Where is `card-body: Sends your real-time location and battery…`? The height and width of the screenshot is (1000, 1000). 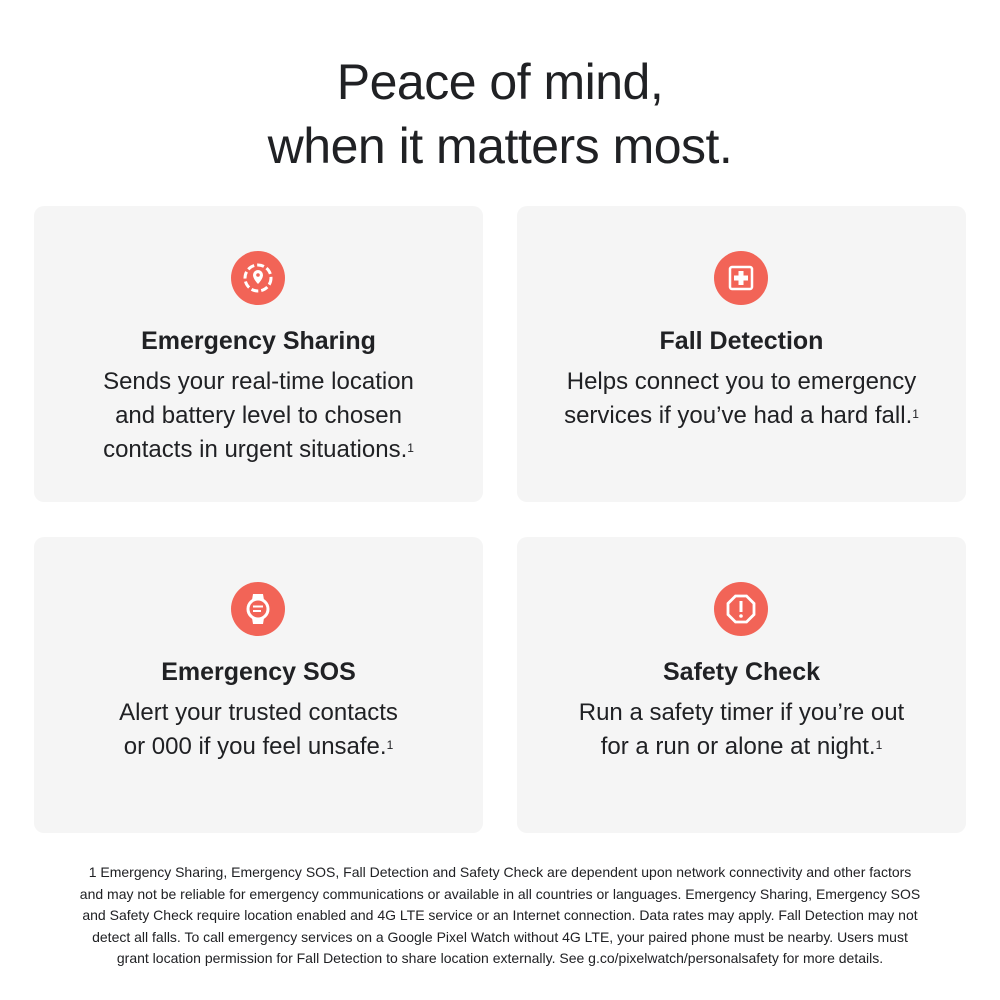 card-body: Sends your real-time location and battery… is located at coordinates (258, 415).